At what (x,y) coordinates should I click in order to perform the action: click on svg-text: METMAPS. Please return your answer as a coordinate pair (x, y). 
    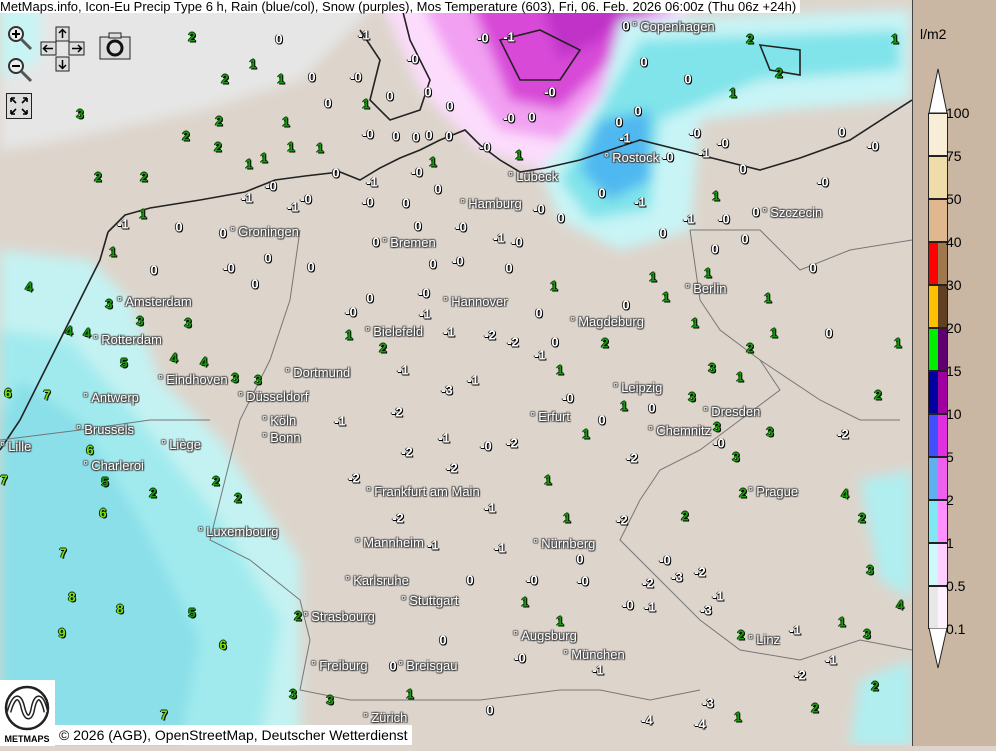
    Looking at the image, I should click on (27, 739).